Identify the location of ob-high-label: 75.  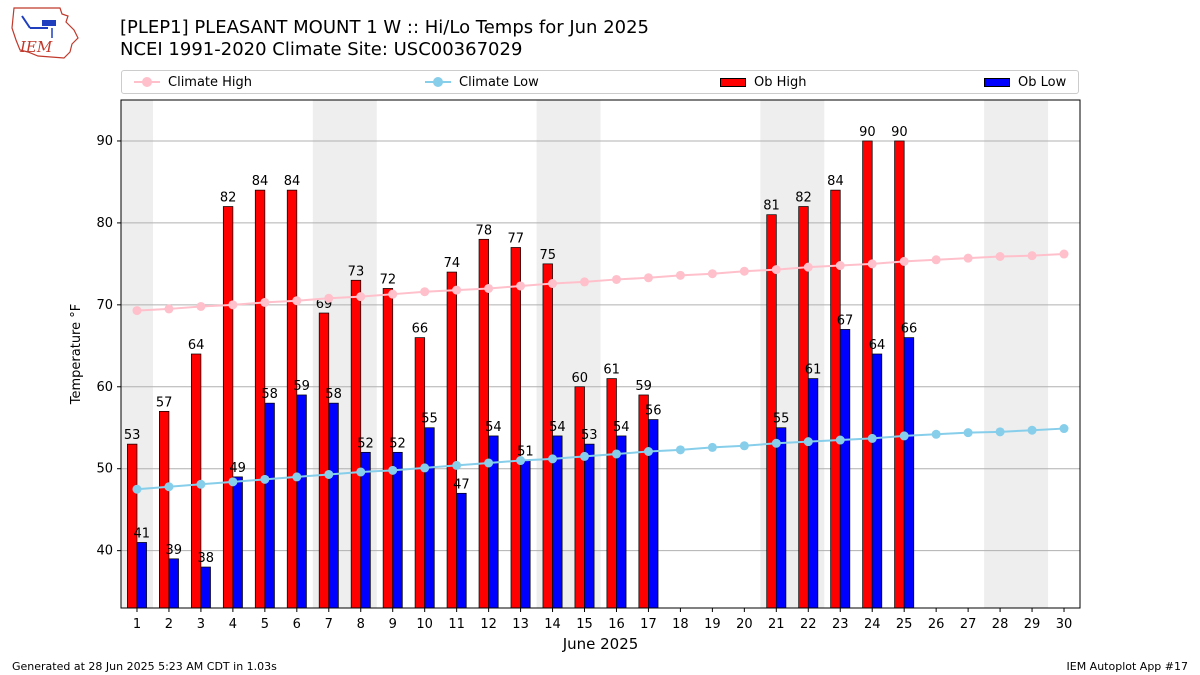
(547, 255).